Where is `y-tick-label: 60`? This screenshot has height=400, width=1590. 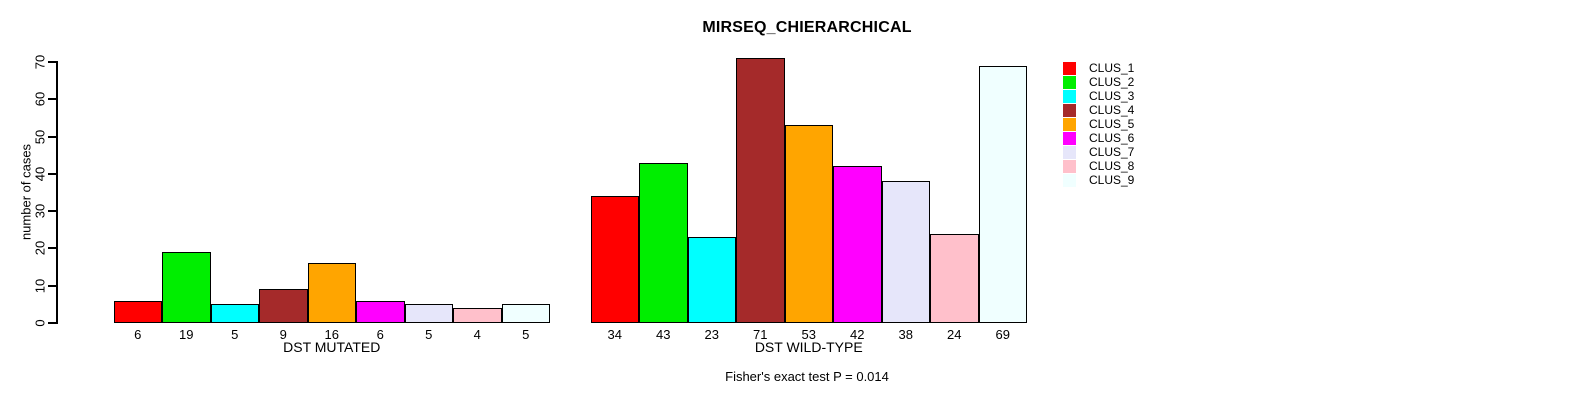 y-tick-label: 60 is located at coordinates (40, 99).